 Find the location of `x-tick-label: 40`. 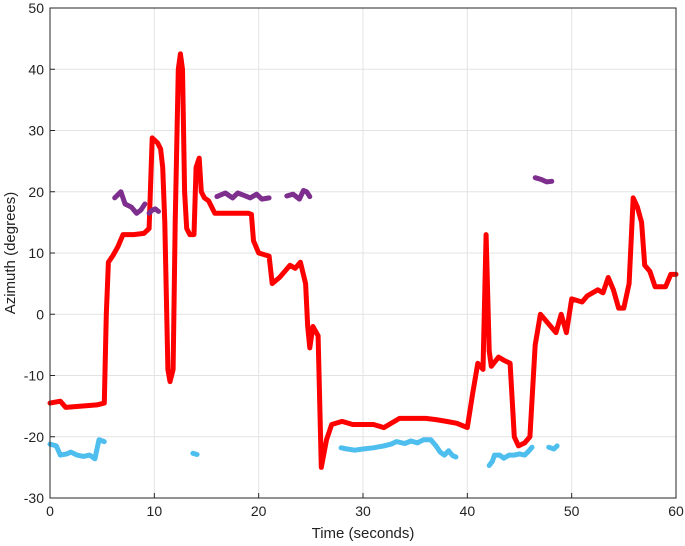

x-tick-label: 40 is located at coordinates (468, 511).